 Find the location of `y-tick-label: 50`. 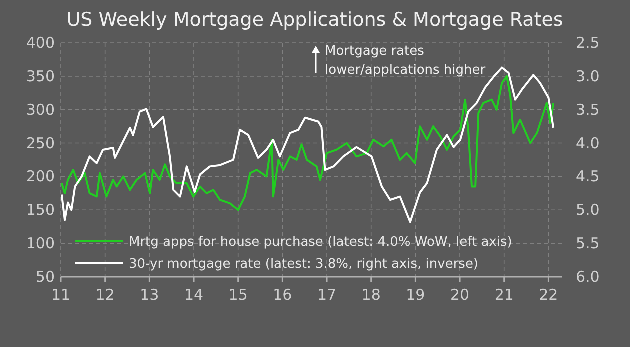

y-tick-label: 50 is located at coordinates (45, 277).